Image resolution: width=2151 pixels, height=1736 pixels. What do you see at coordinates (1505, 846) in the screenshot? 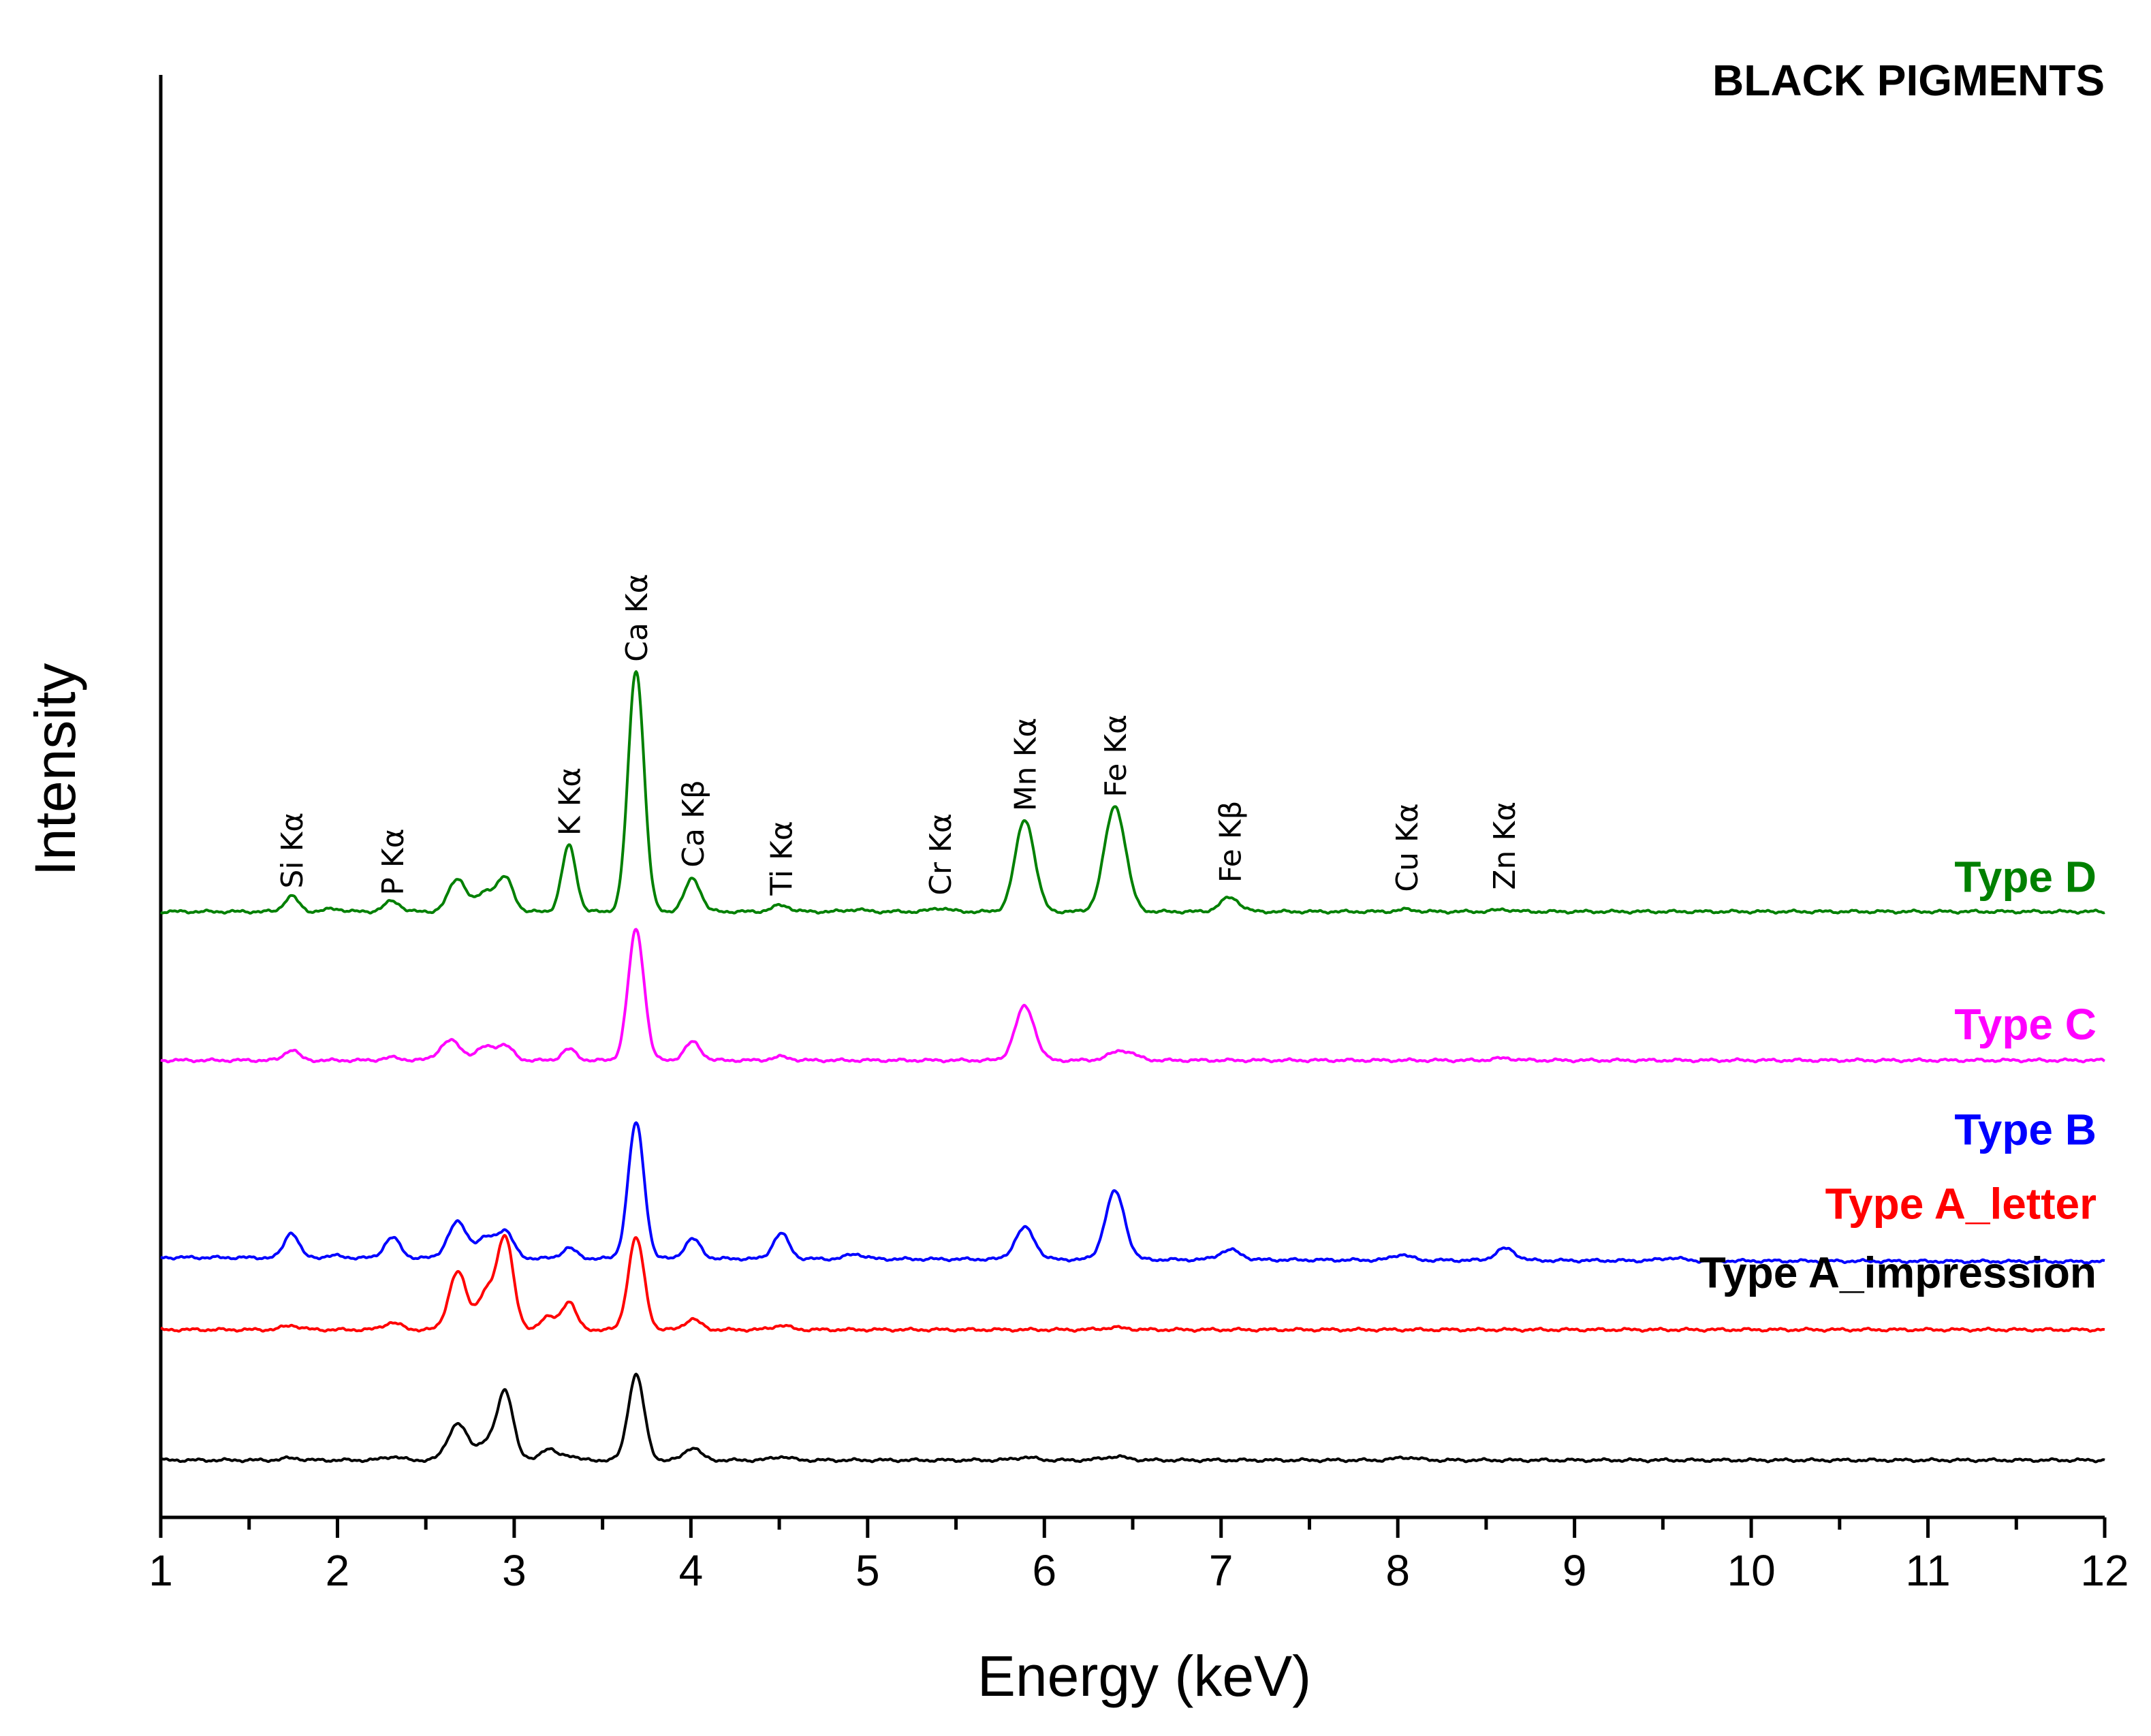
I see `peak-label-zn: Zn Kα` at bounding box center [1505, 846].